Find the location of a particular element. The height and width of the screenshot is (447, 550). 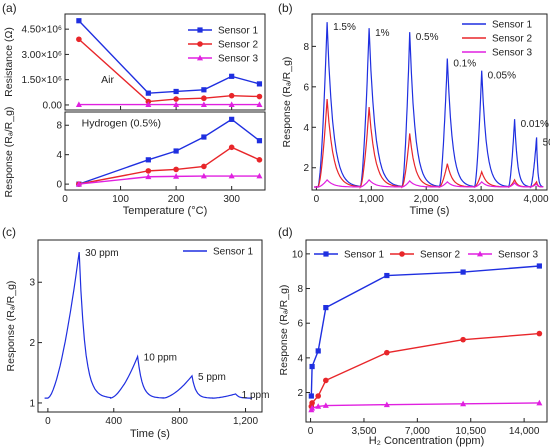

b-xtick-label: 2,000 is located at coordinates (426, 199).